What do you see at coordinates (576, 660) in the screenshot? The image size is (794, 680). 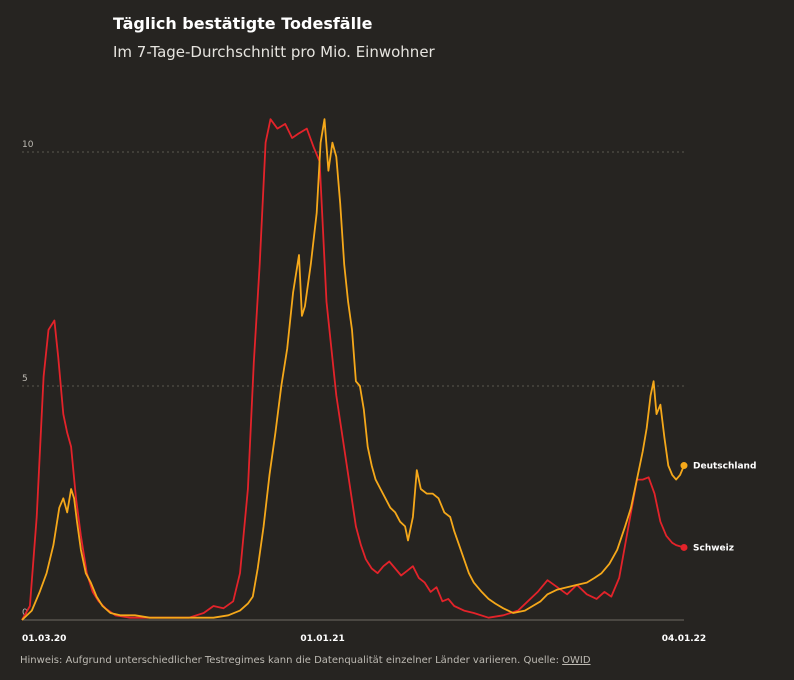 I see `source-link: OWID` at bounding box center [576, 660].